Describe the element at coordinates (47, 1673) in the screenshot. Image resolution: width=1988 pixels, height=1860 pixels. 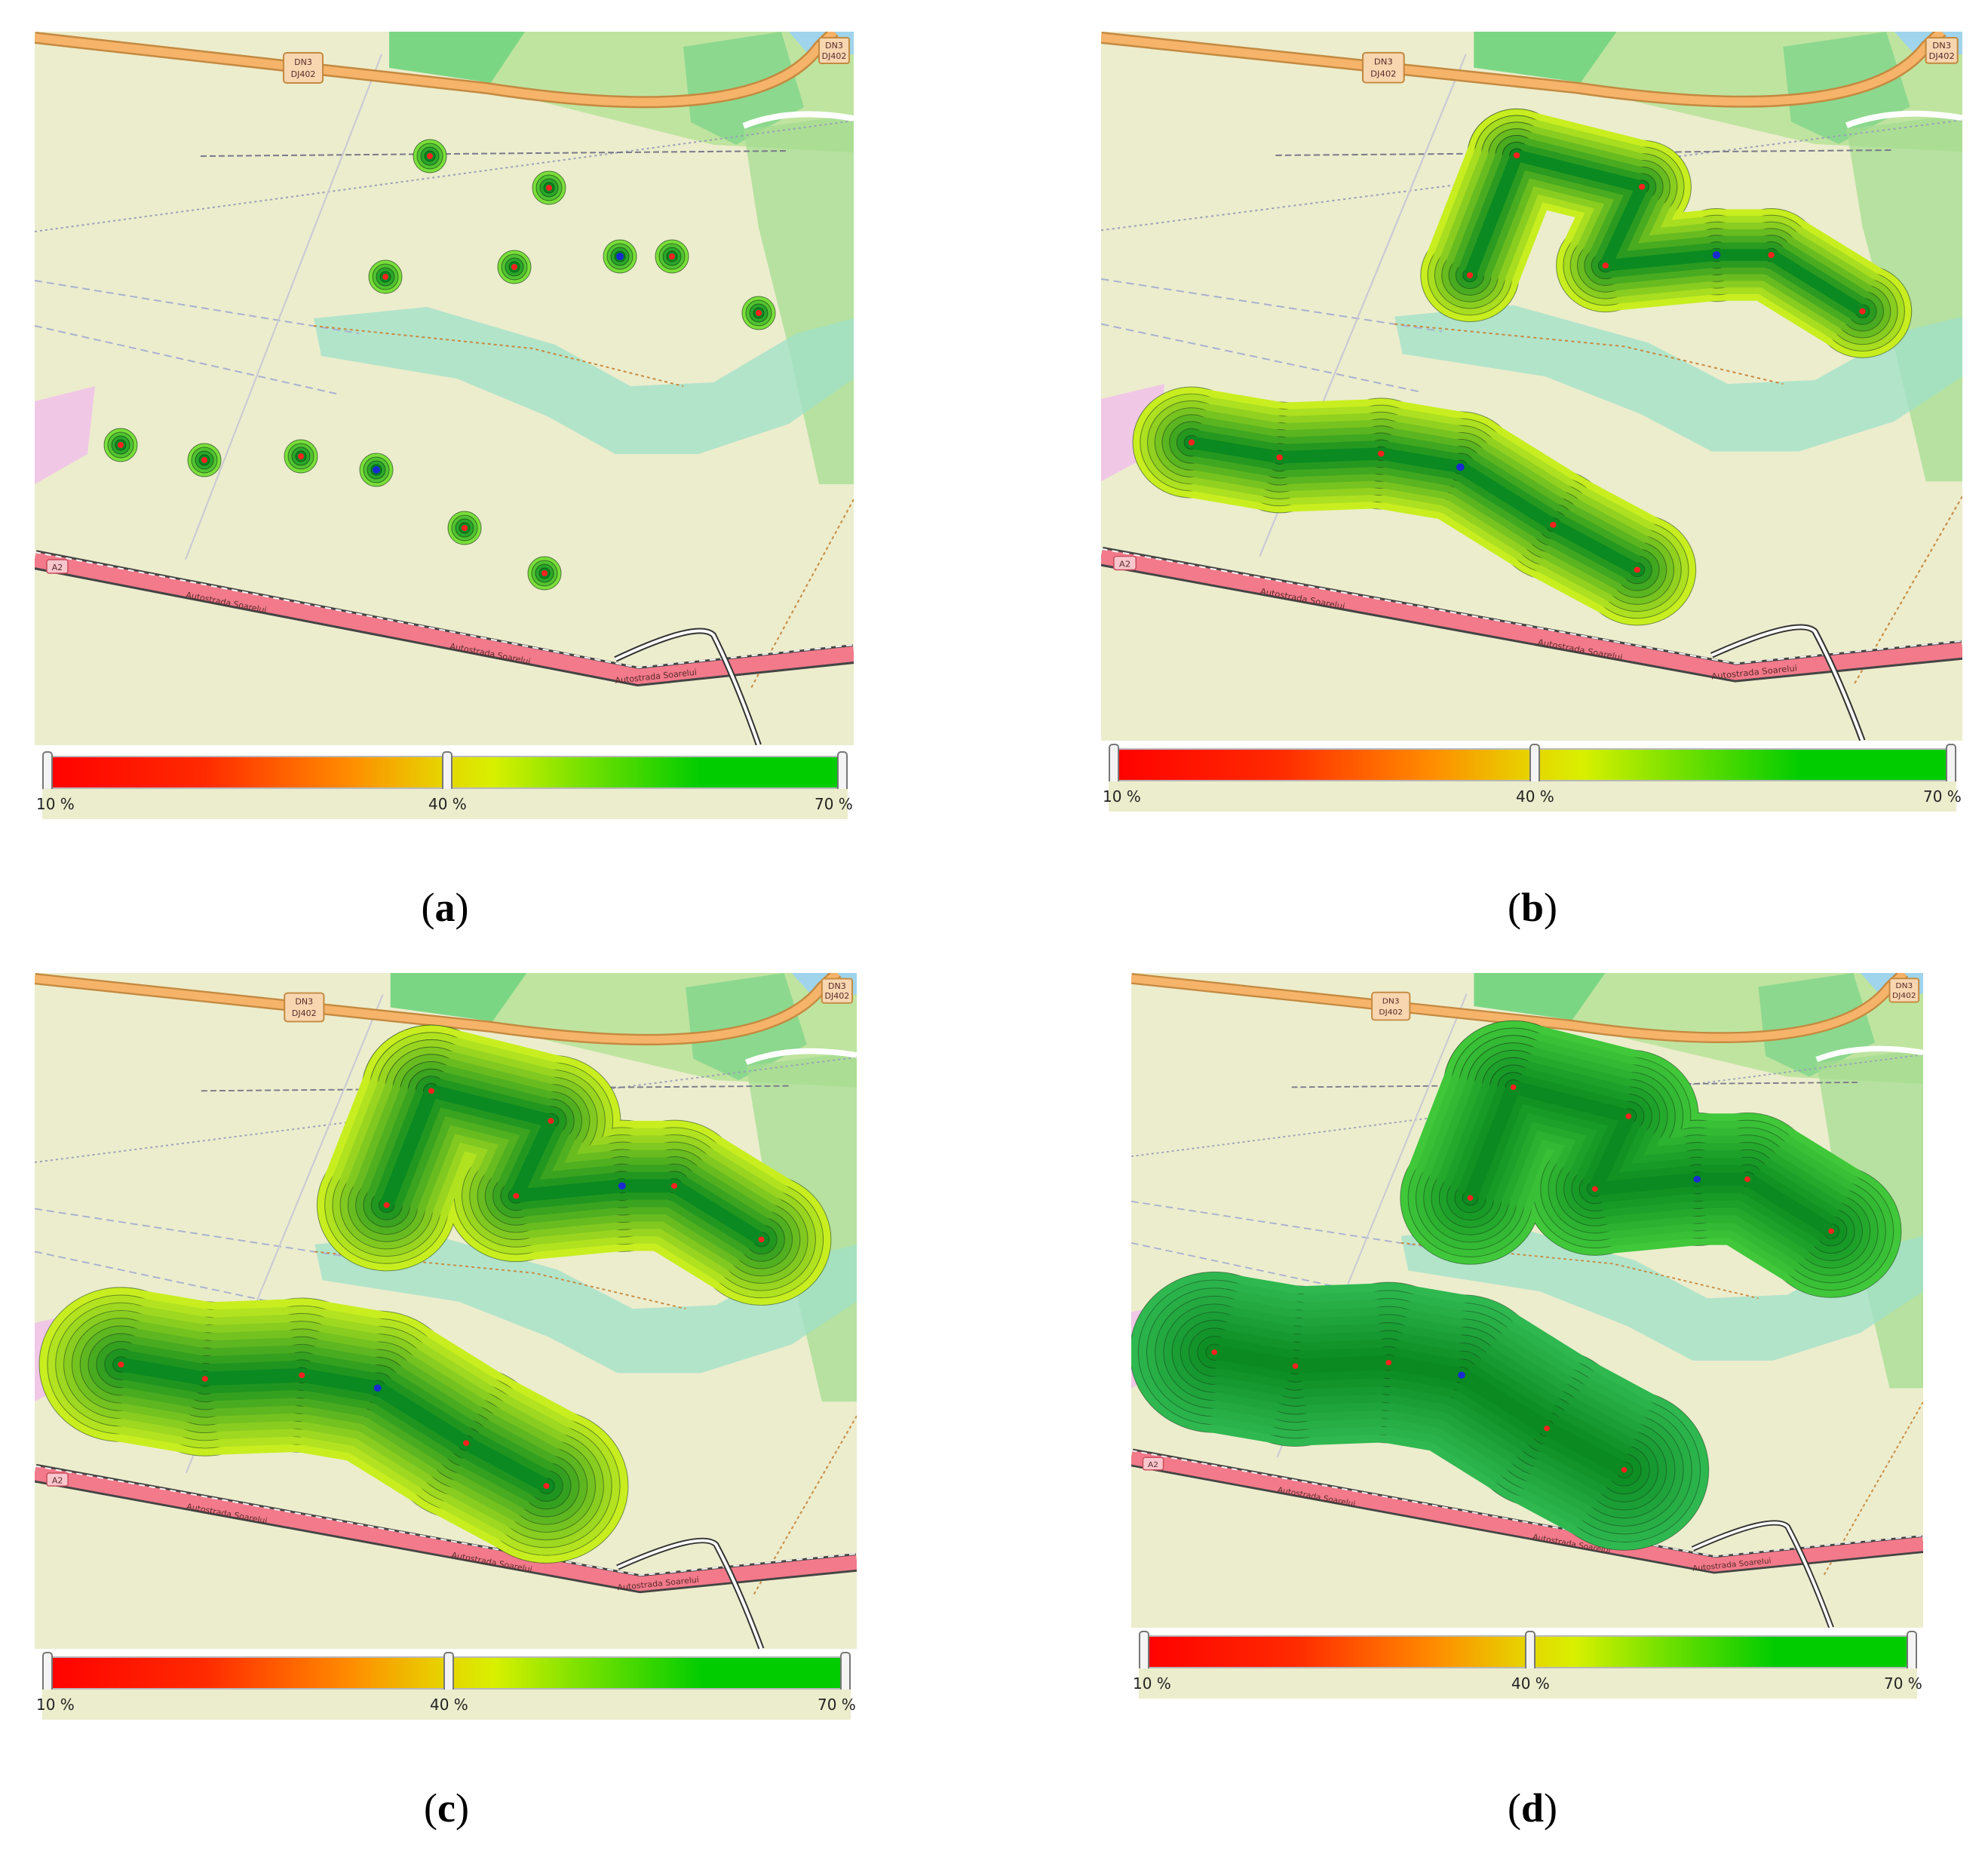
I see `legend-handle-10-c` at that location.